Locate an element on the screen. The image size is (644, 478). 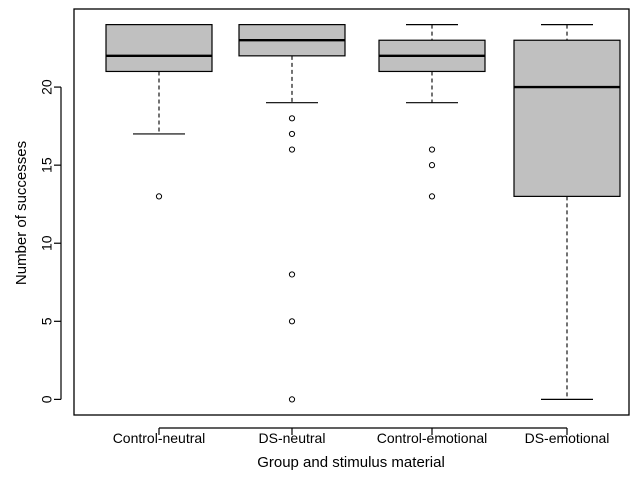
y-axis: 0 5 10 15 20 is located at coordinates (50, 241).